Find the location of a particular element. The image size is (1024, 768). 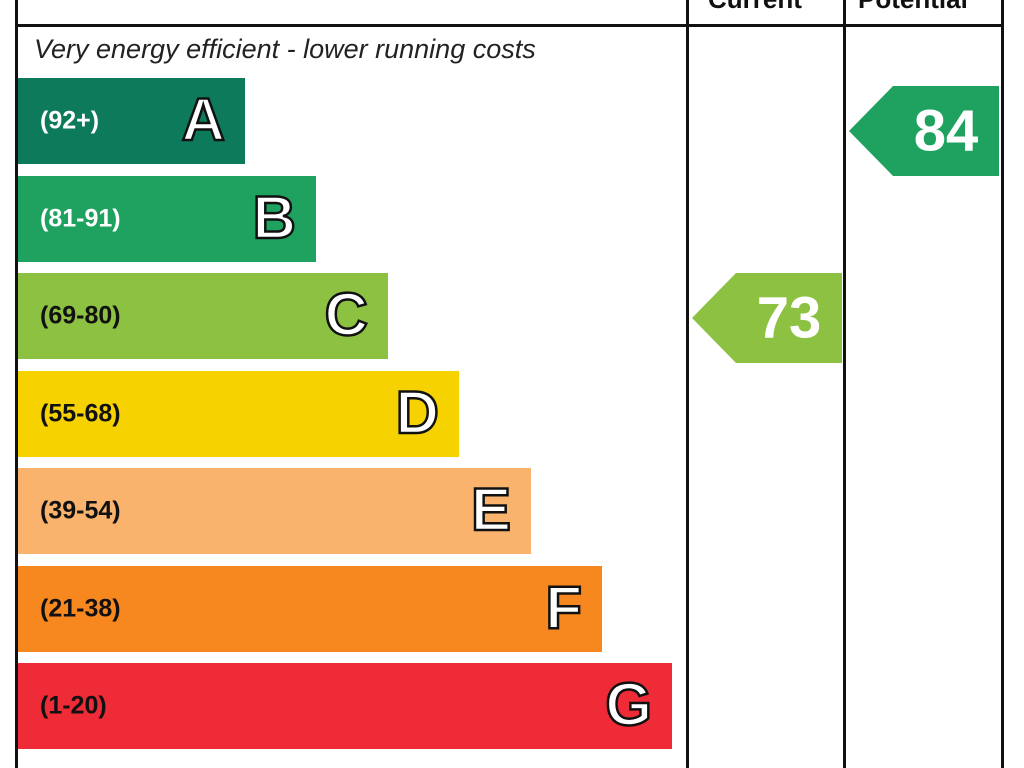

band-d-letter: D is located at coordinates (417, 412).